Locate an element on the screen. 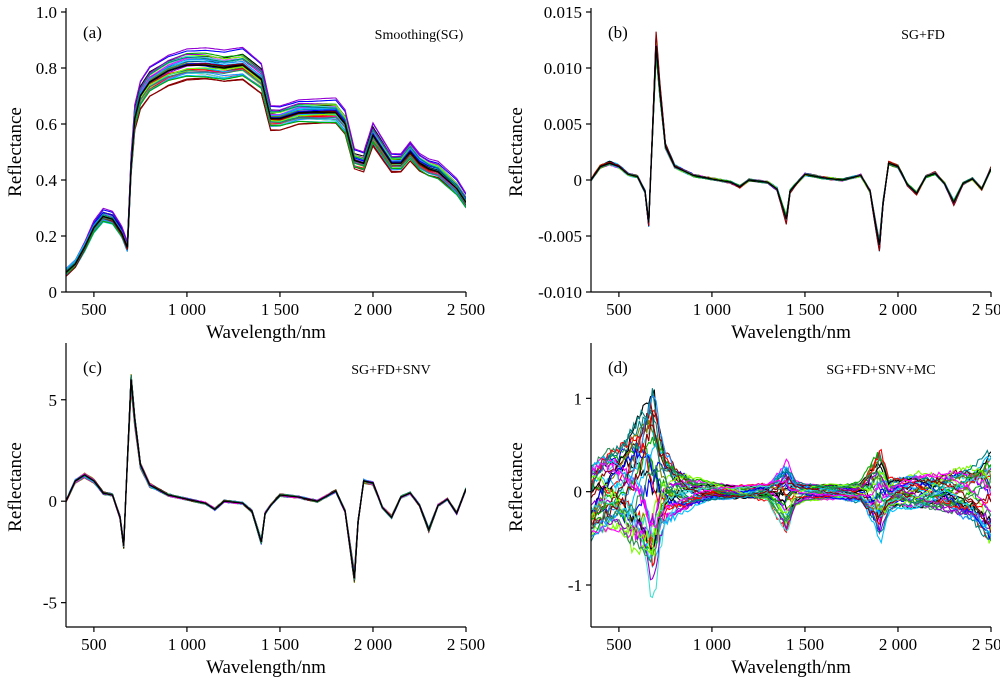  panel-label: (a) is located at coordinates (92, 32).